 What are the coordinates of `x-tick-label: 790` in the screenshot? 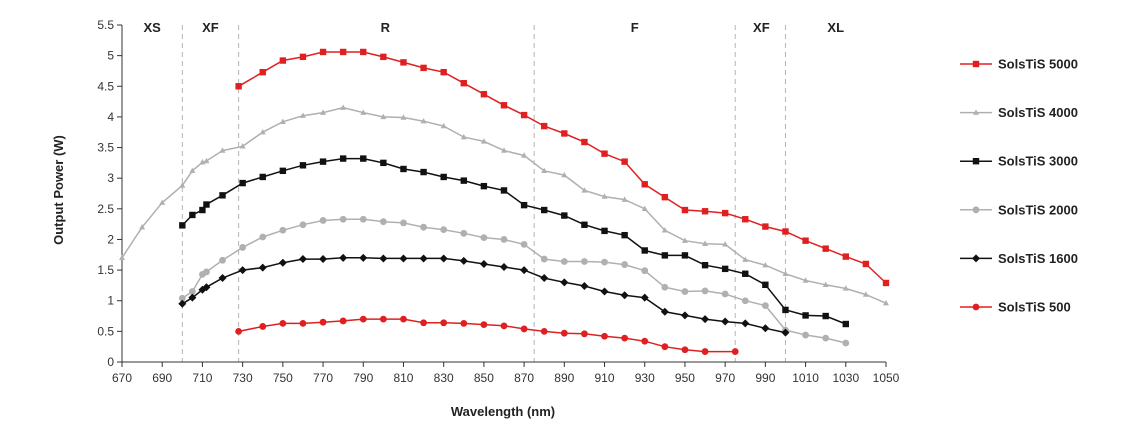 It's located at (363, 378).